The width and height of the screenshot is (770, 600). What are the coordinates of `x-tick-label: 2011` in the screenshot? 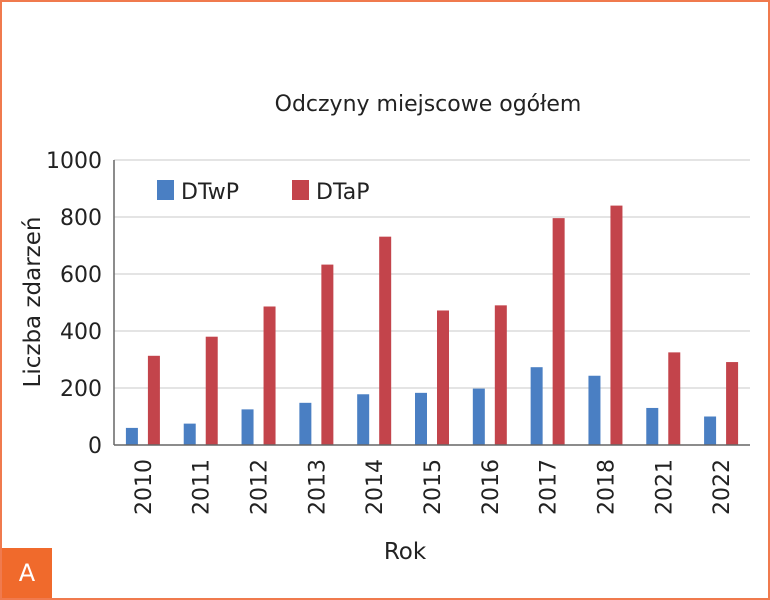 It's located at (202, 487).